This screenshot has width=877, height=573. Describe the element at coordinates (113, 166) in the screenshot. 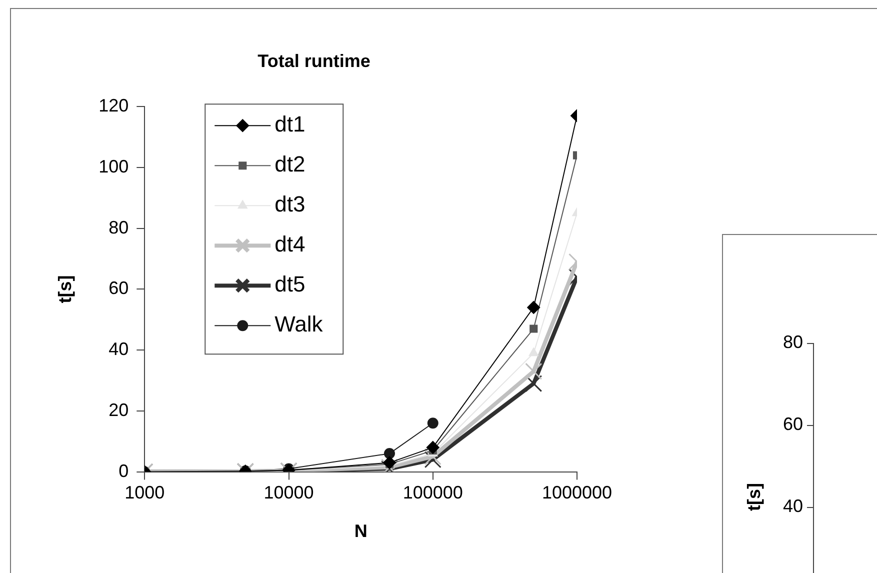

I see `y-tick-label: 100` at that location.